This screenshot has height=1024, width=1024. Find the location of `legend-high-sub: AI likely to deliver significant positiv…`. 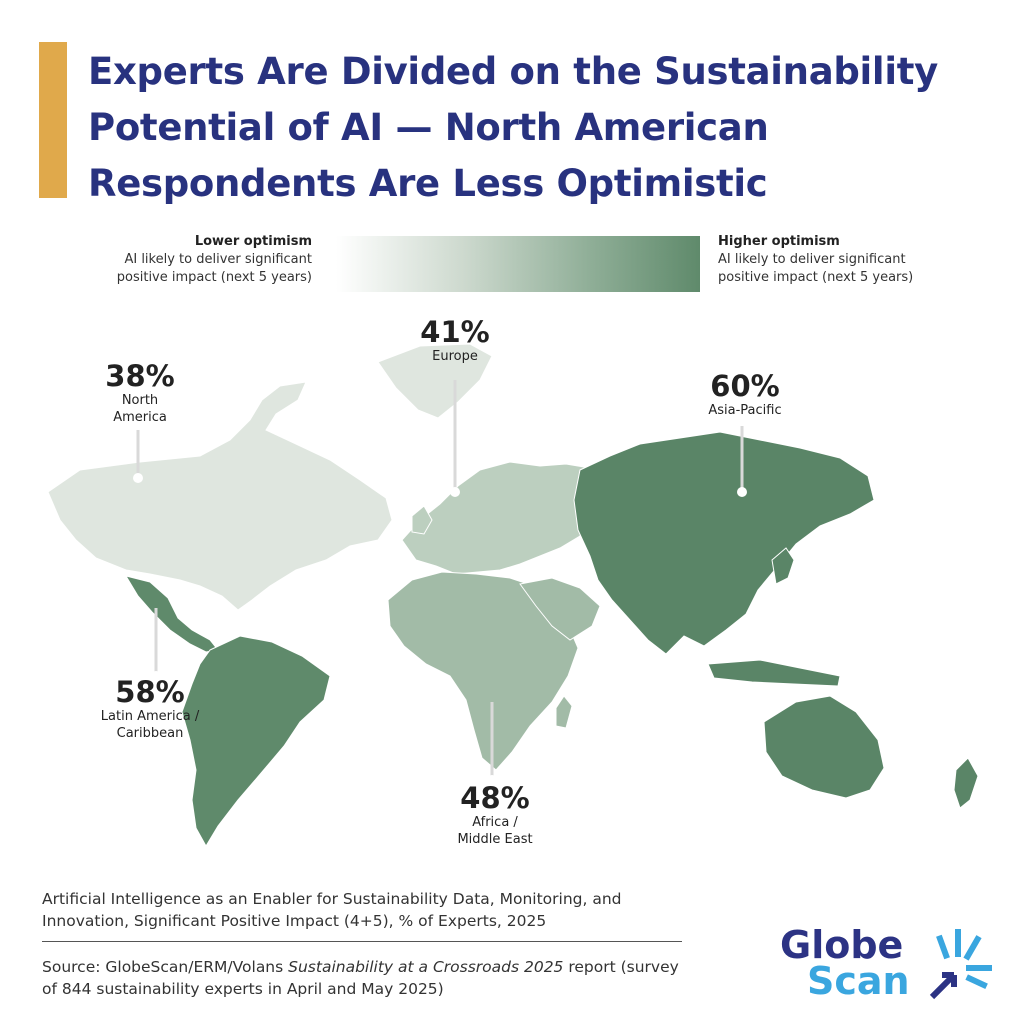

legend-high-sub: AI likely to deliver significant positiv… is located at coordinates (816, 268).